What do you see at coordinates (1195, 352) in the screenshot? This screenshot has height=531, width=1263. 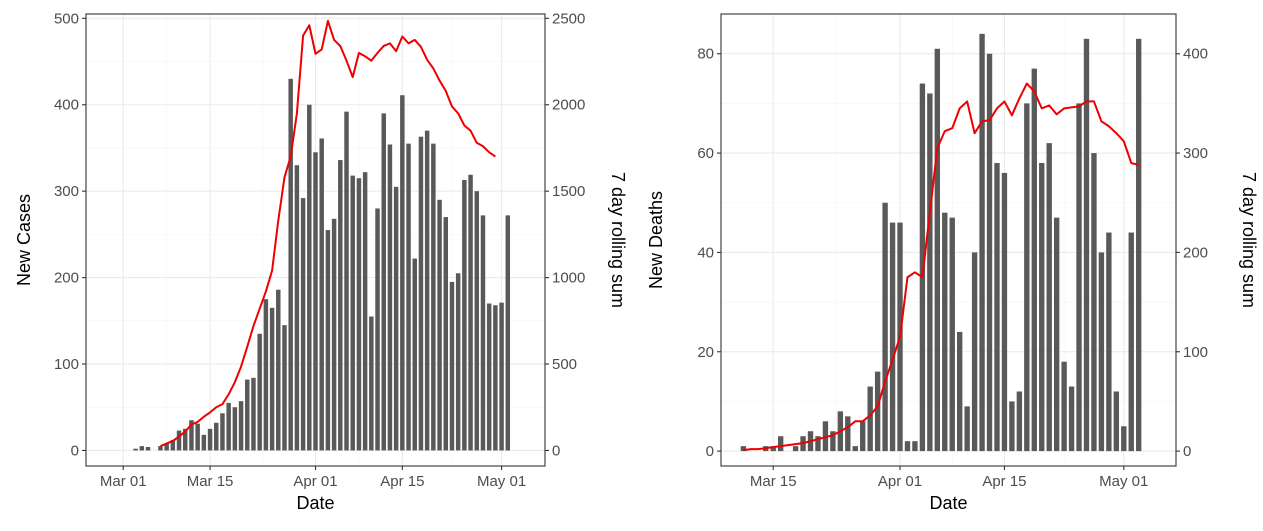 I see `y2-tick-label: 100` at bounding box center [1195, 352].